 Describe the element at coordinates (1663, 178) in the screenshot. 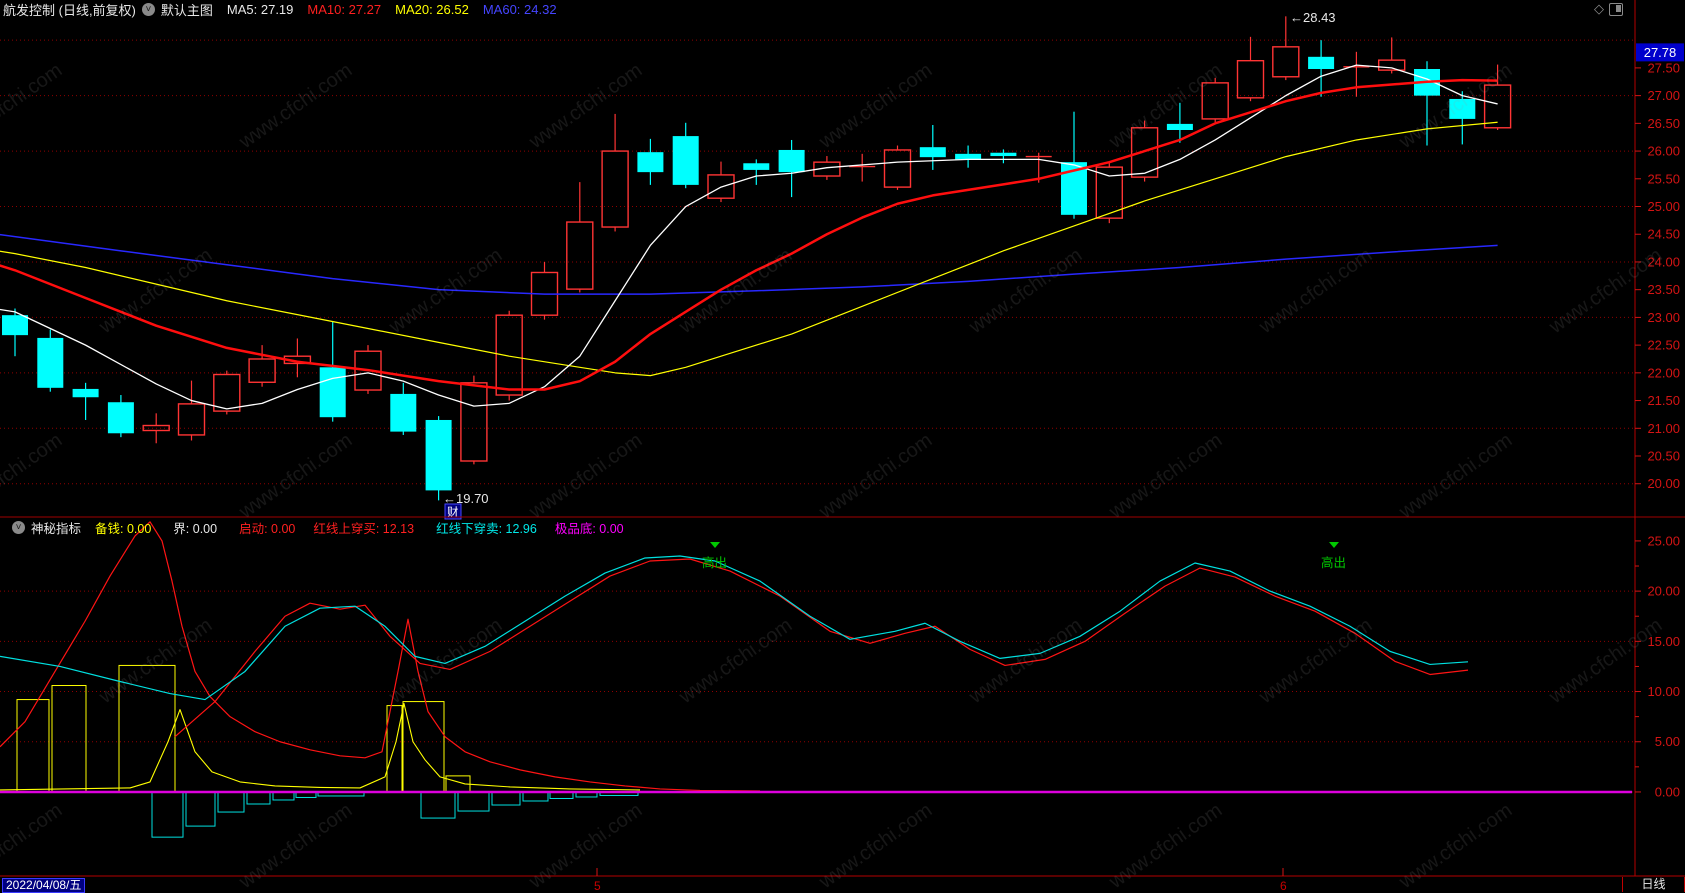

I see `svg-text: 25.50` at that location.